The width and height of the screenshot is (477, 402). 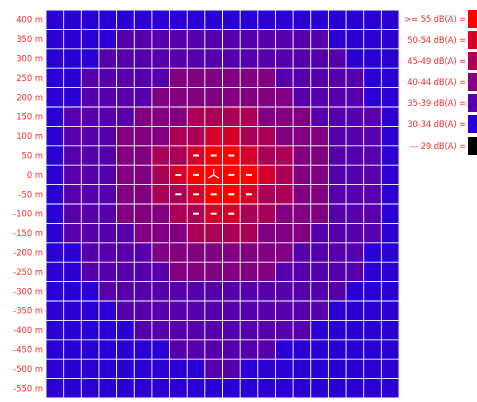 What do you see at coordinates (28, 311) in the screenshot?
I see `y-tick-label: -350 m` at bounding box center [28, 311].